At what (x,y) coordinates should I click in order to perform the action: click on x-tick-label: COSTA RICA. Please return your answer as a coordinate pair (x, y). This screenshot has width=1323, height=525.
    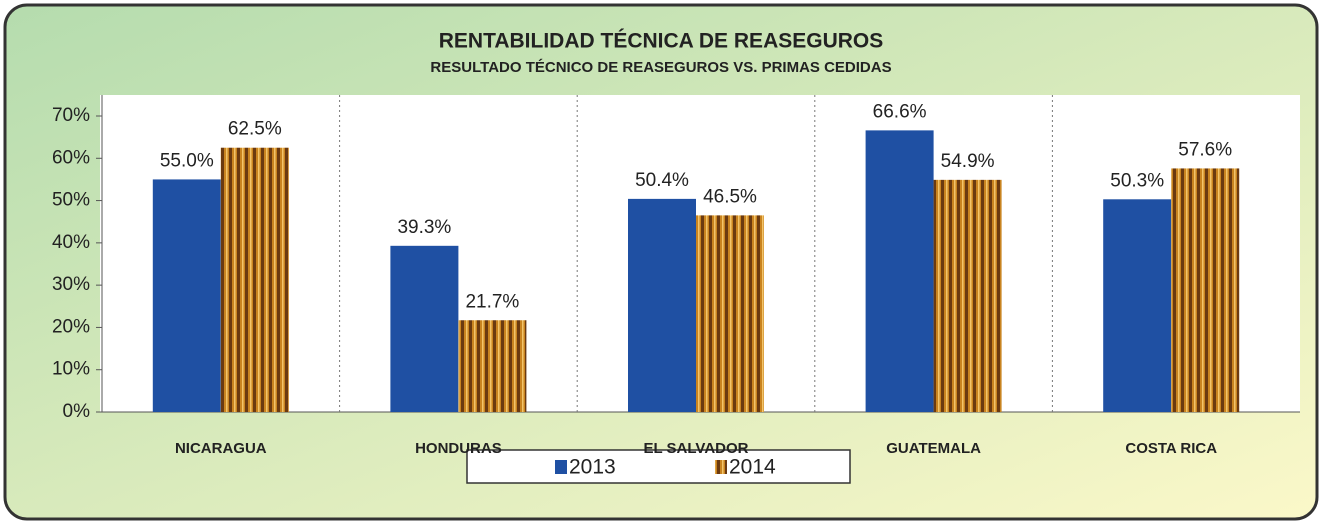
    Looking at the image, I should click on (1171, 448).